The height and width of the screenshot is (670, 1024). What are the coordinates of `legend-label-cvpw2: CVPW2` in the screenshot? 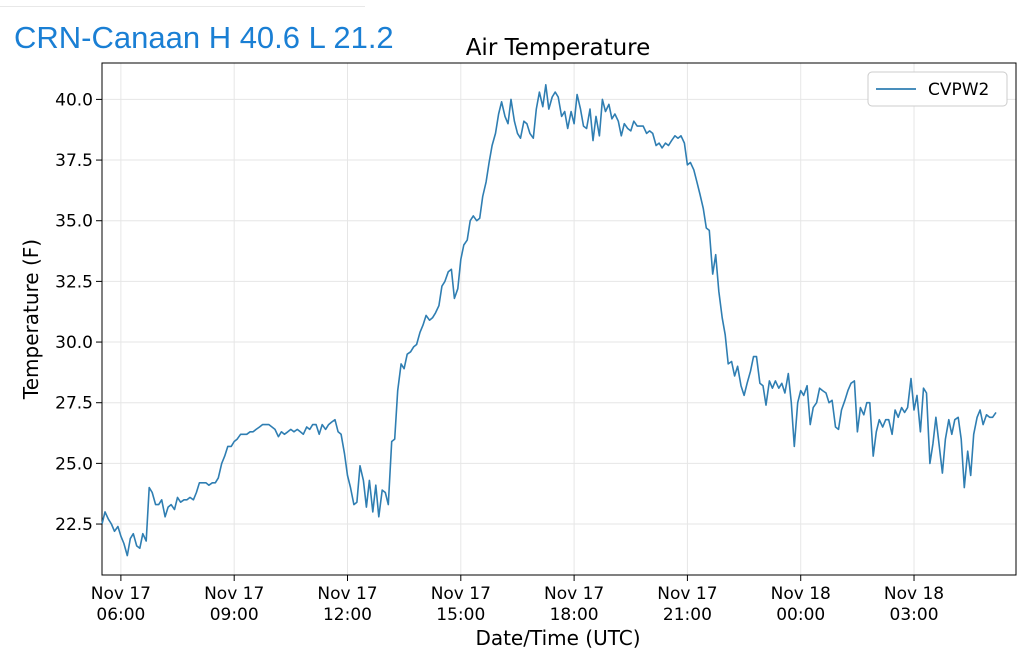 It's located at (958, 90).